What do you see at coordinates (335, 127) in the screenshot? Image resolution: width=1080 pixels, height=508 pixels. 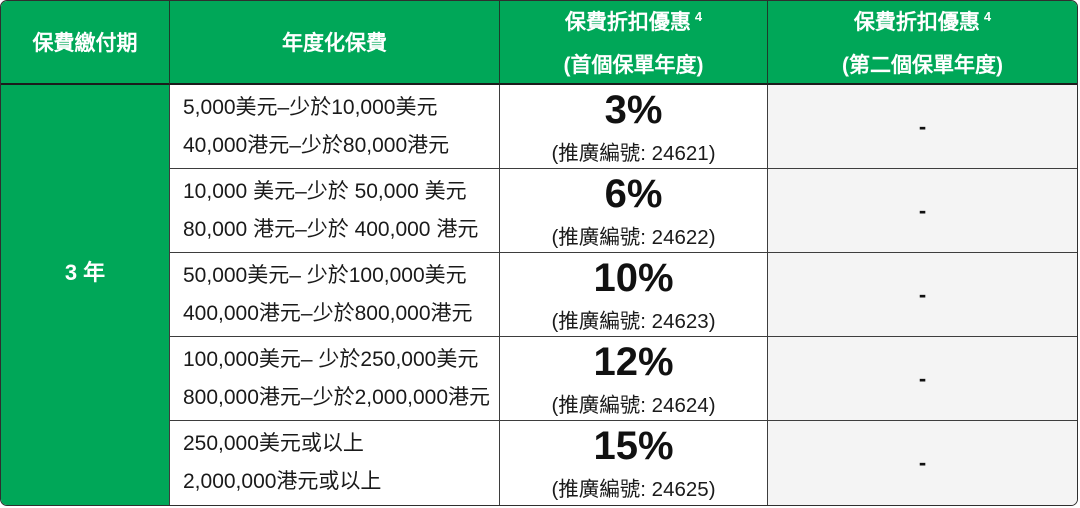 I see `table-row-1-tier: 5,000美元–少於10,000美元 40,000港元–少於80,000港元` at bounding box center [335, 127].